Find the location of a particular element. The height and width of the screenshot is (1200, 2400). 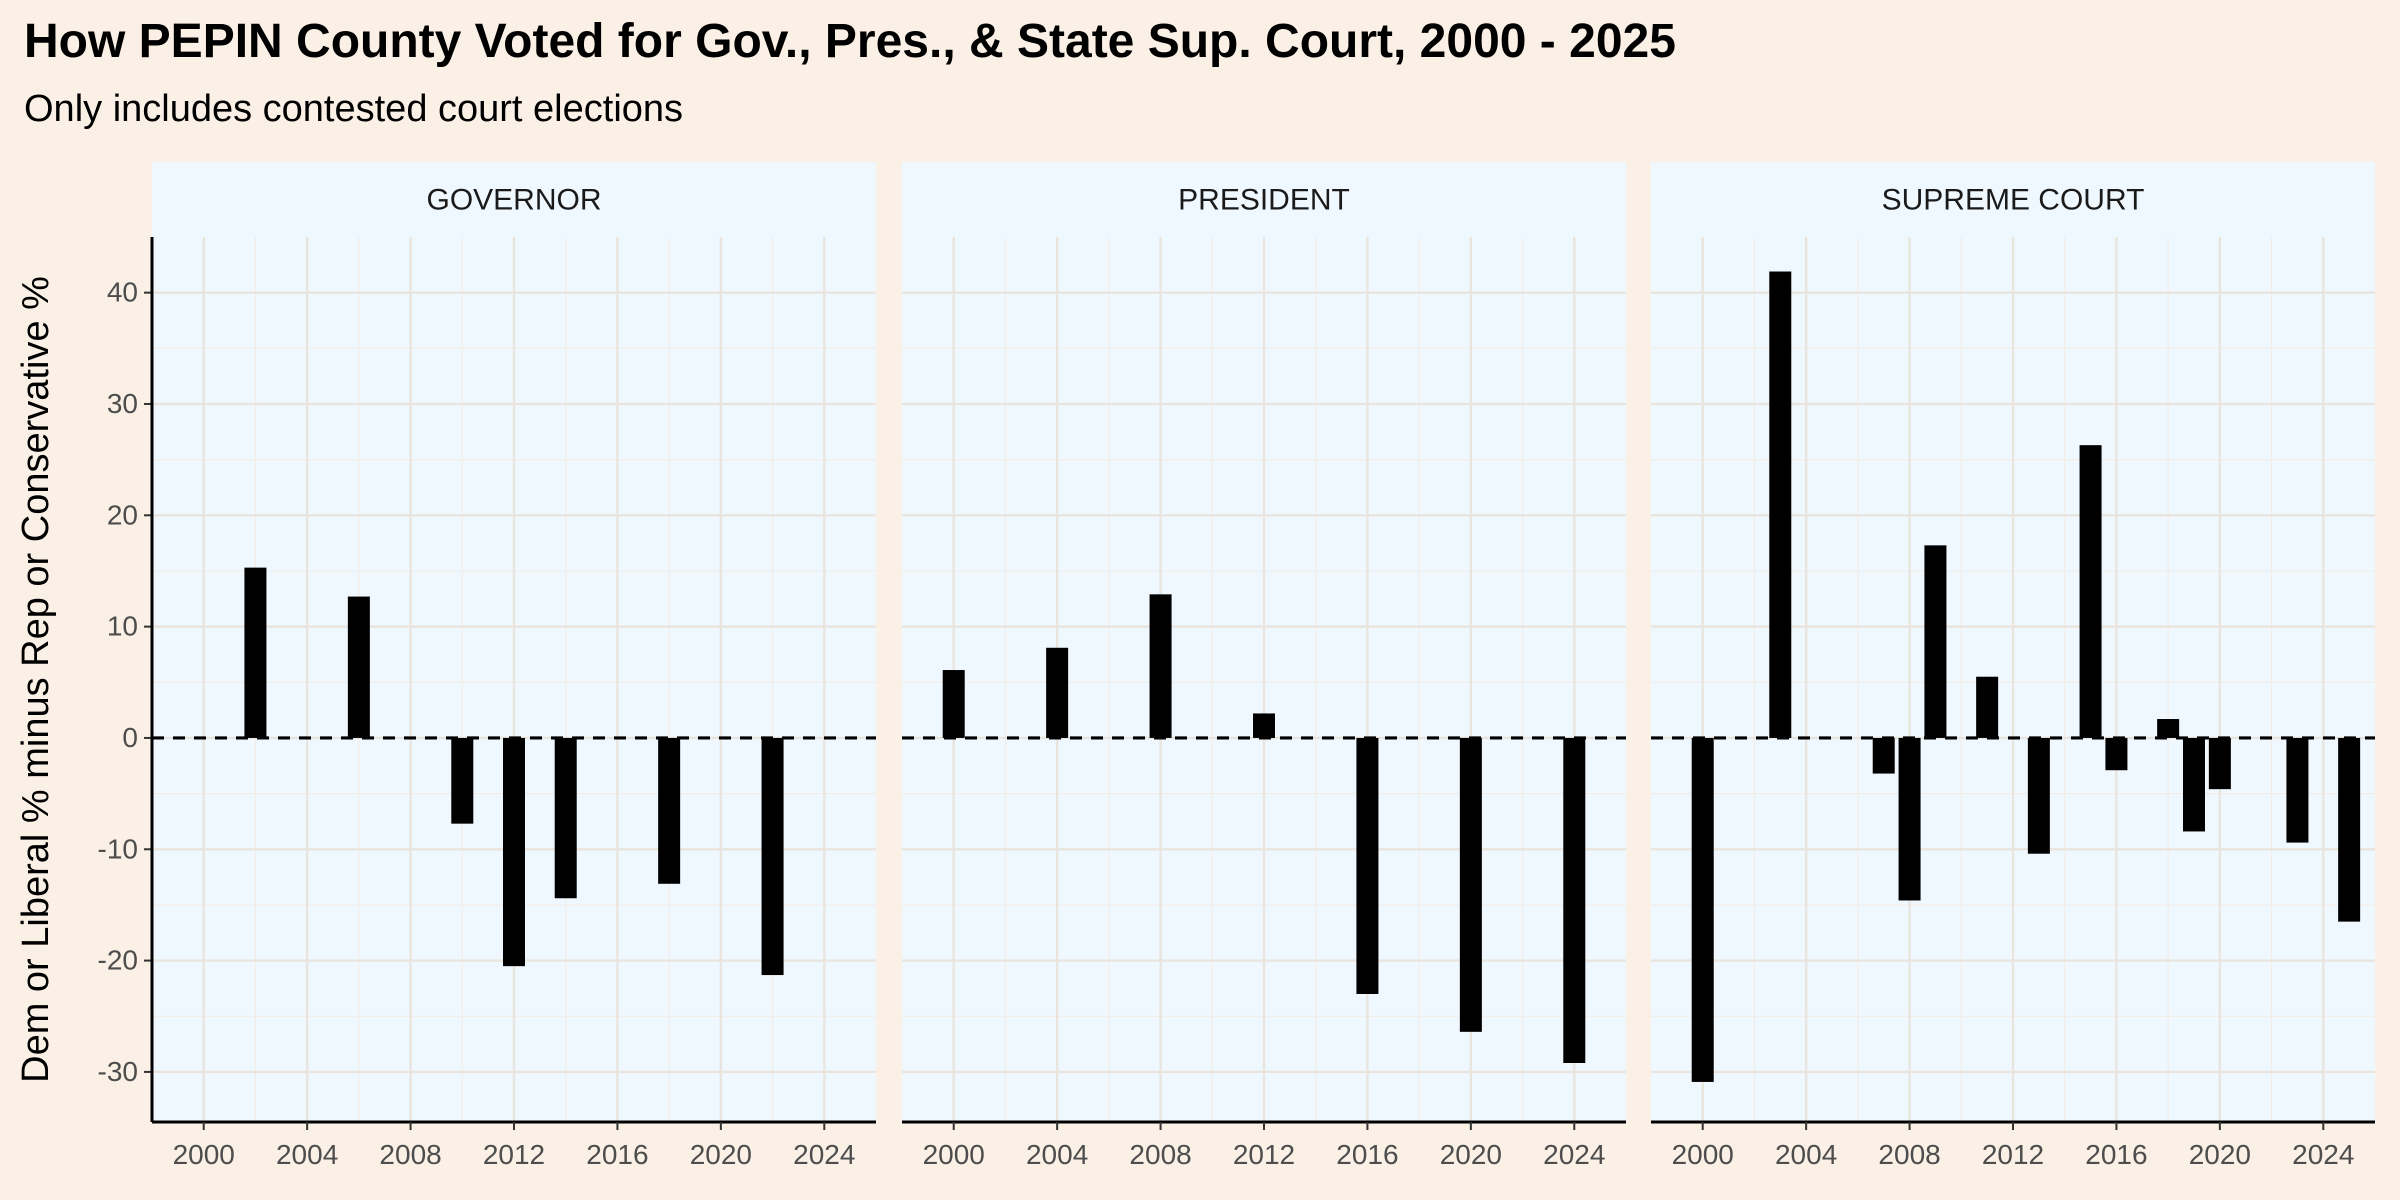

y-tick-label: -20 is located at coordinates (118, 960).